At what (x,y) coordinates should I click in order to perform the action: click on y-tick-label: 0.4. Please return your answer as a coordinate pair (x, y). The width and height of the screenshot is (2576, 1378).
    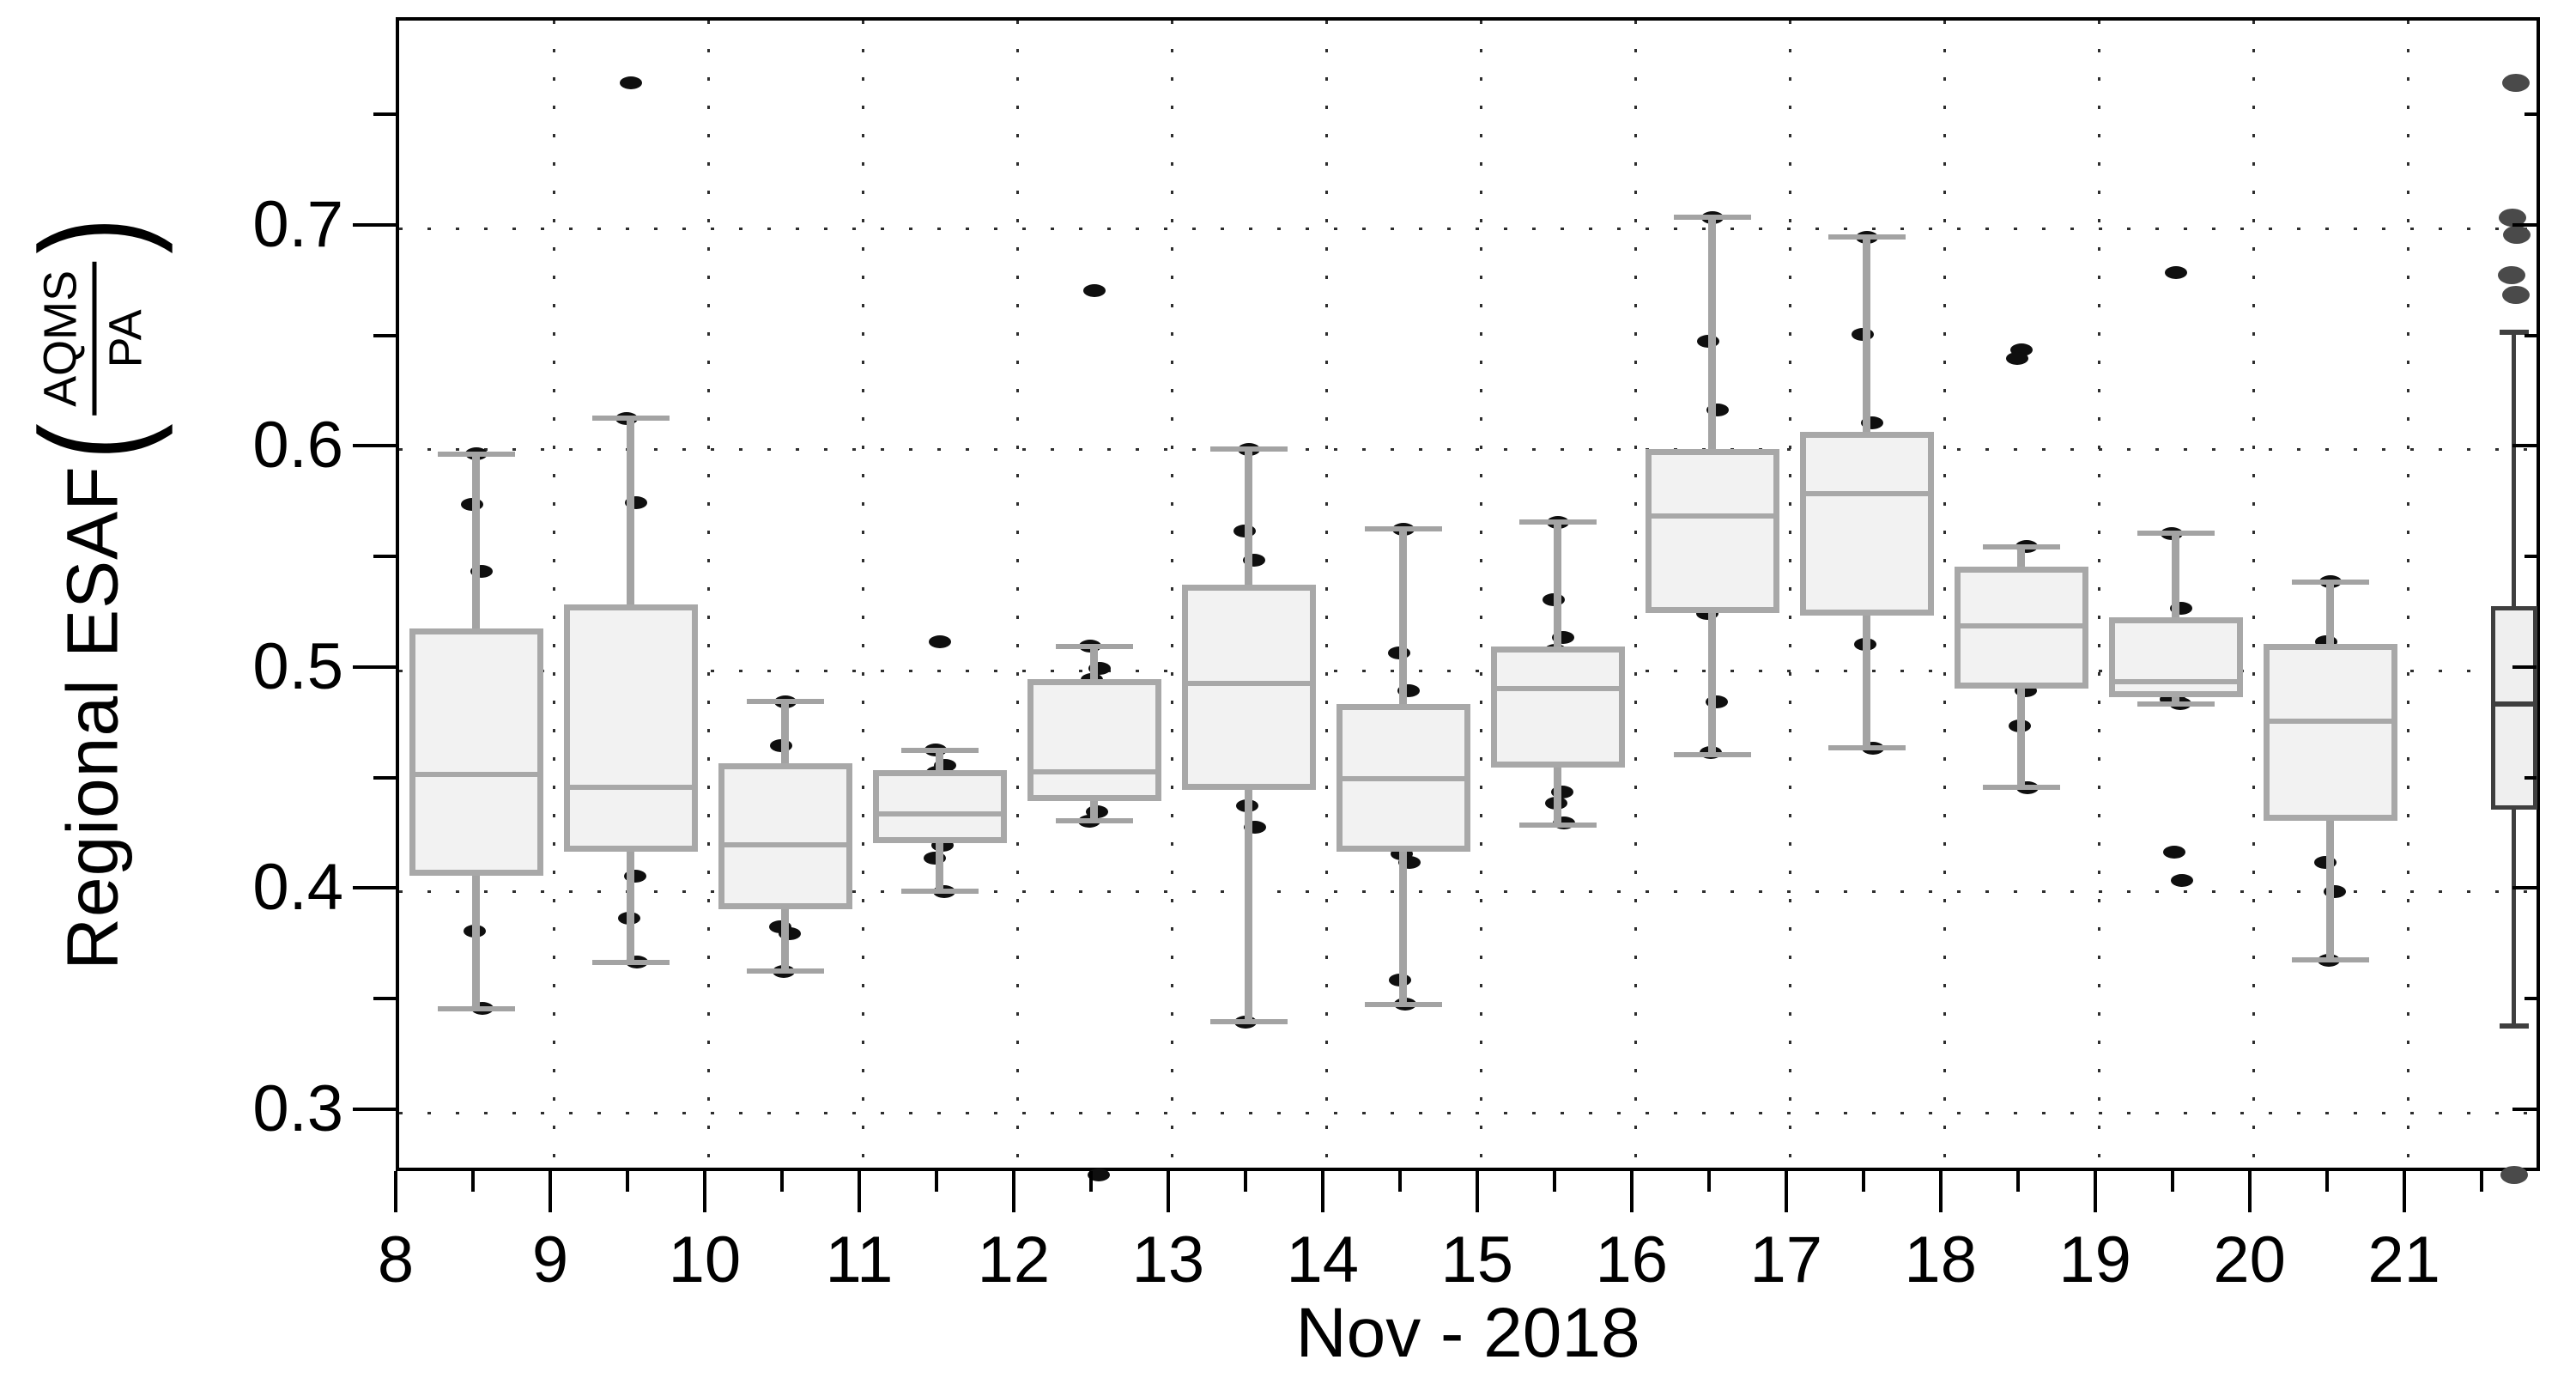
    Looking at the image, I should click on (297, 888).